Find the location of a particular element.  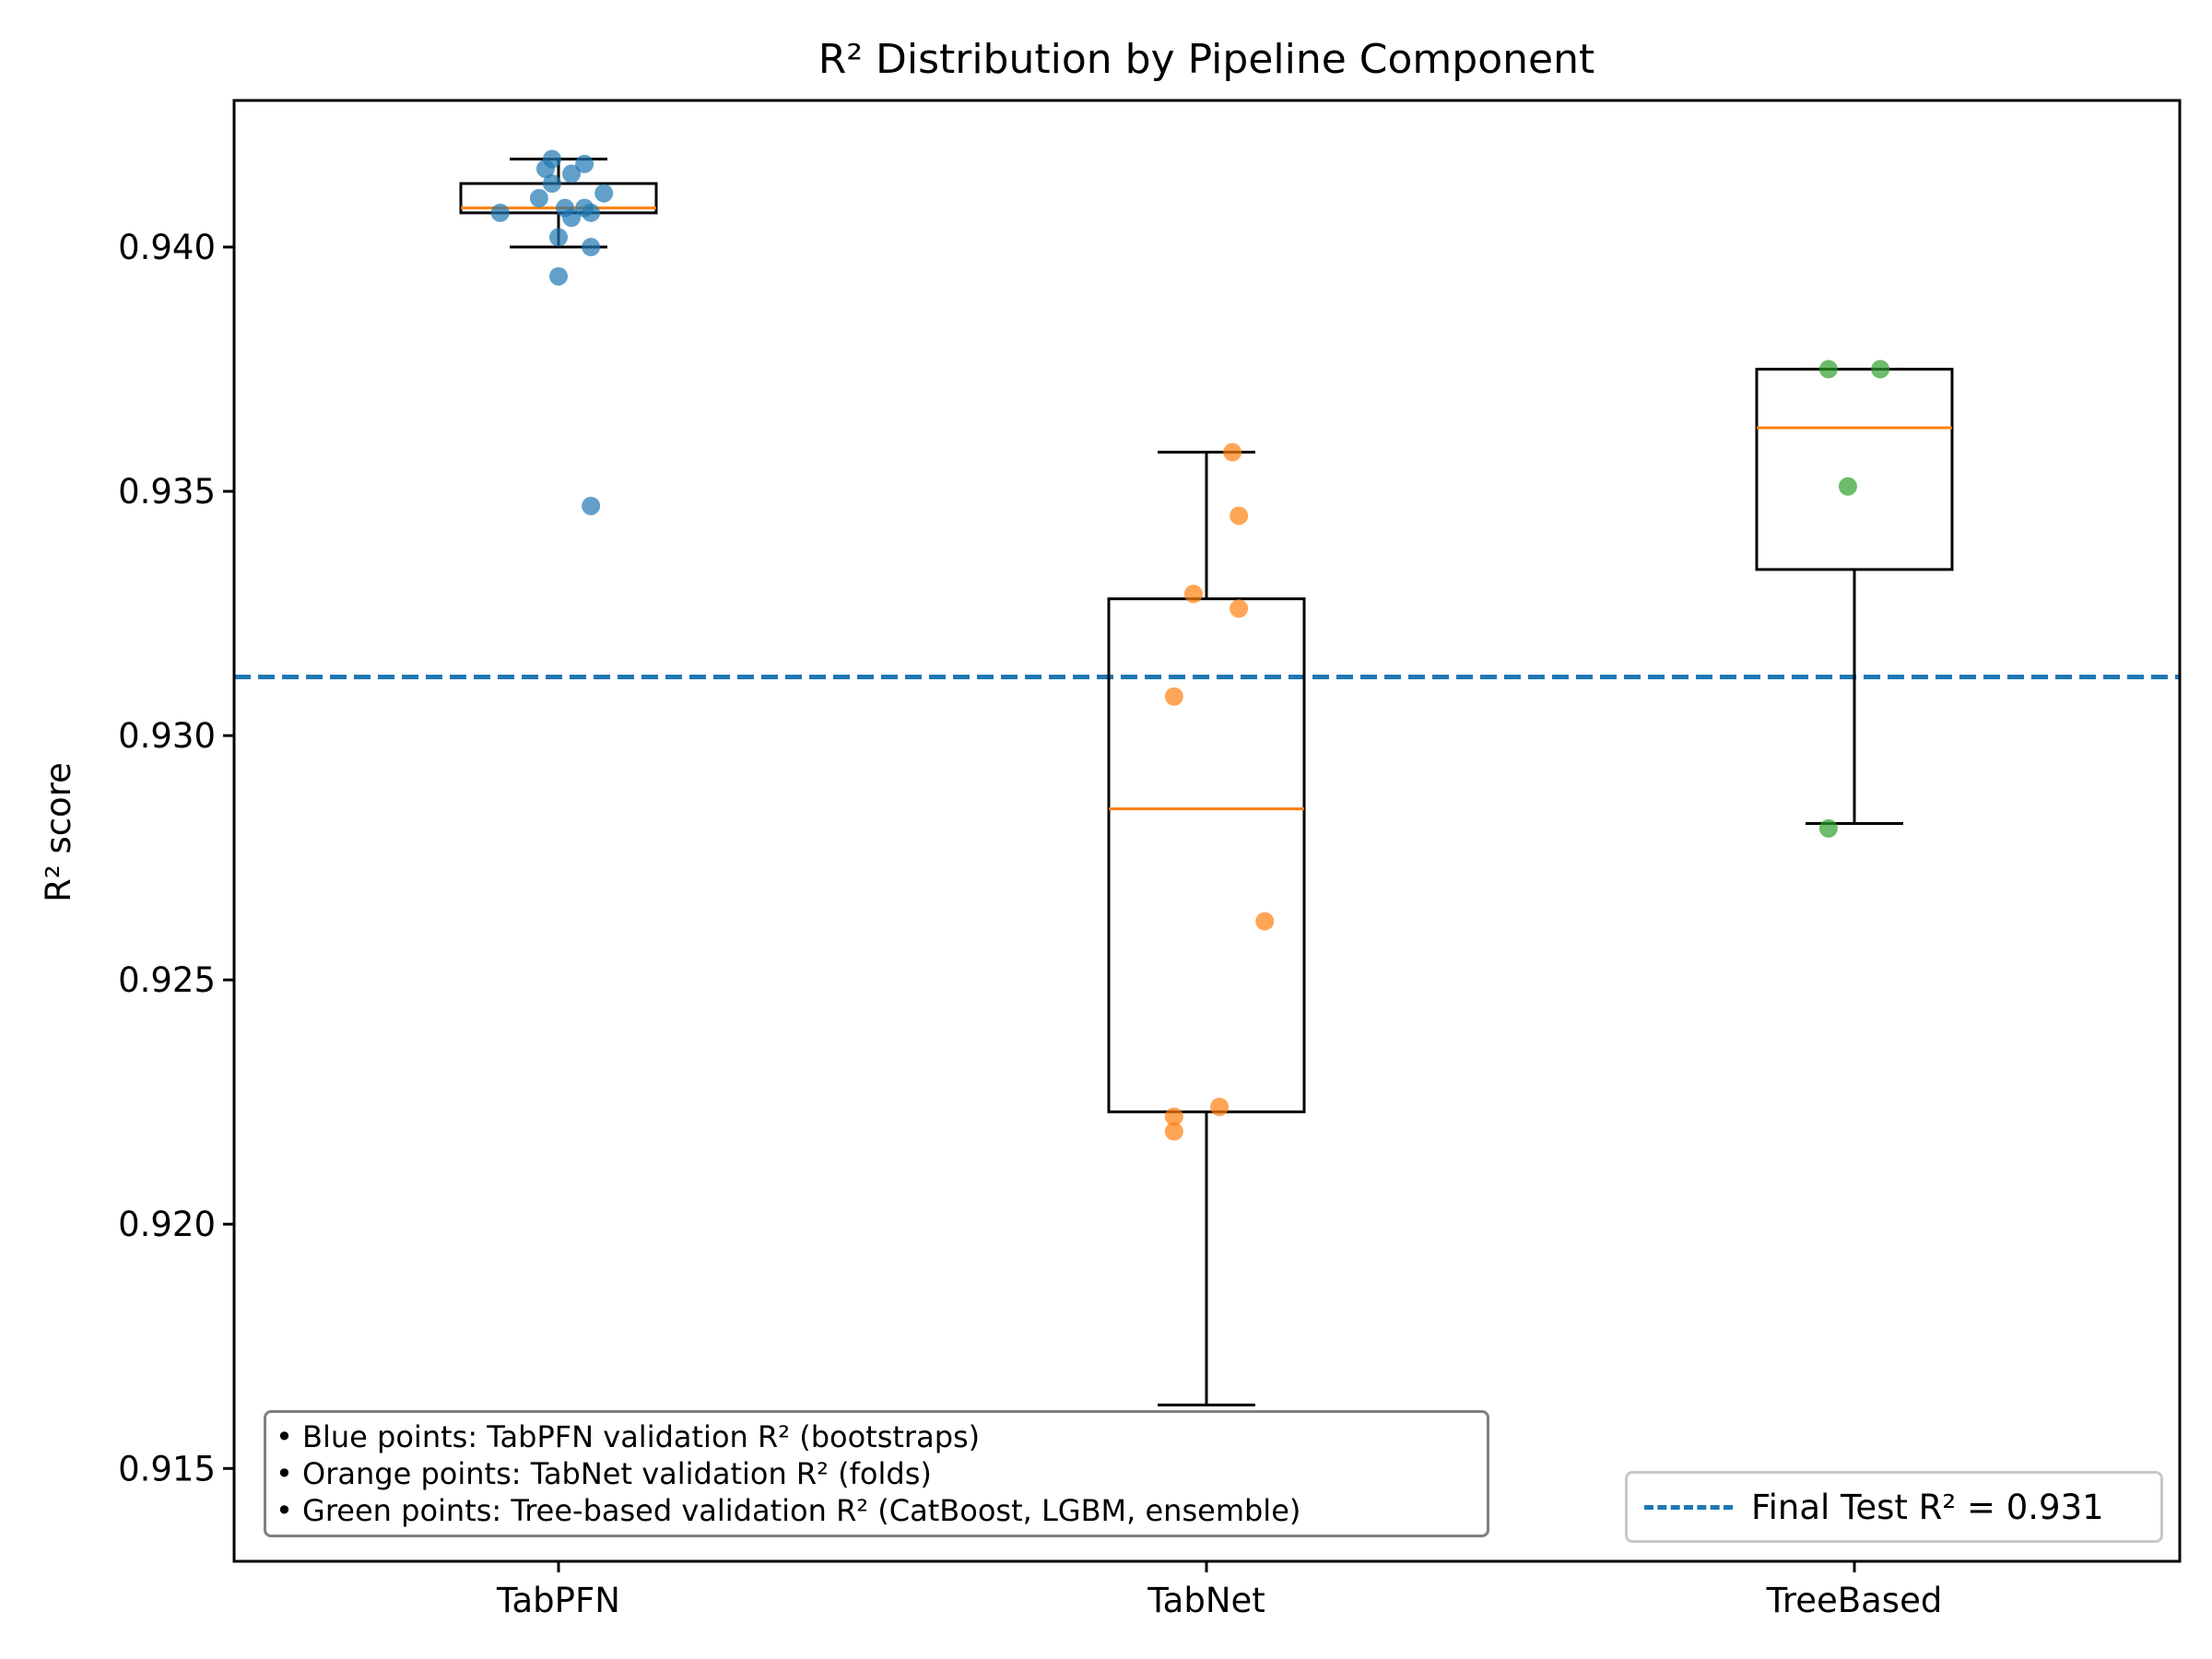

legend: Final Test R² = 0.931 is located at coordinates (1894, 1507).